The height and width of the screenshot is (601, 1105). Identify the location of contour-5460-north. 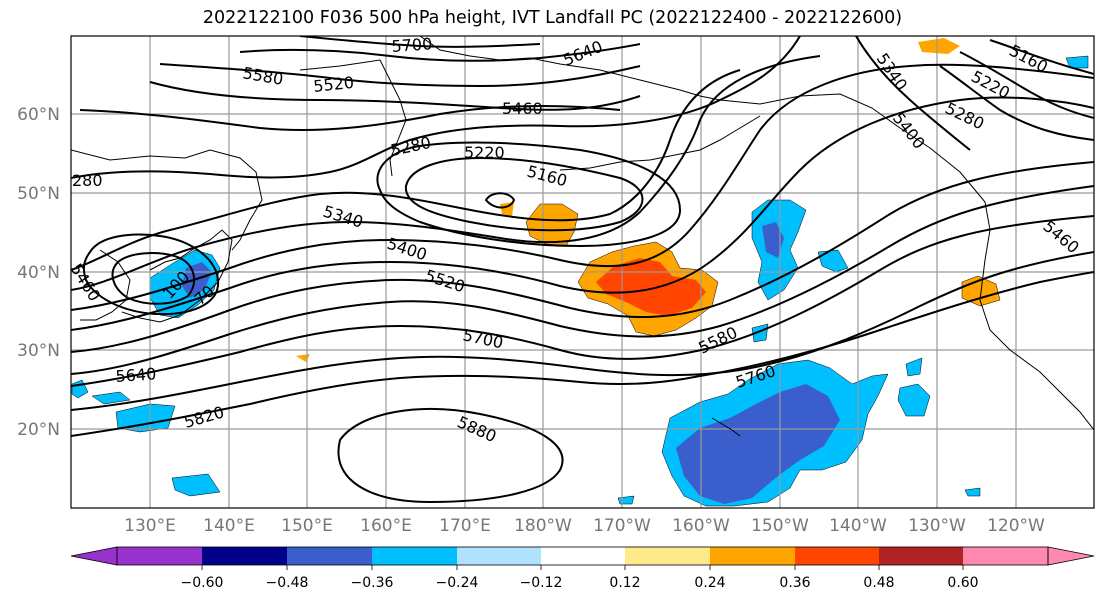
(350, 118).